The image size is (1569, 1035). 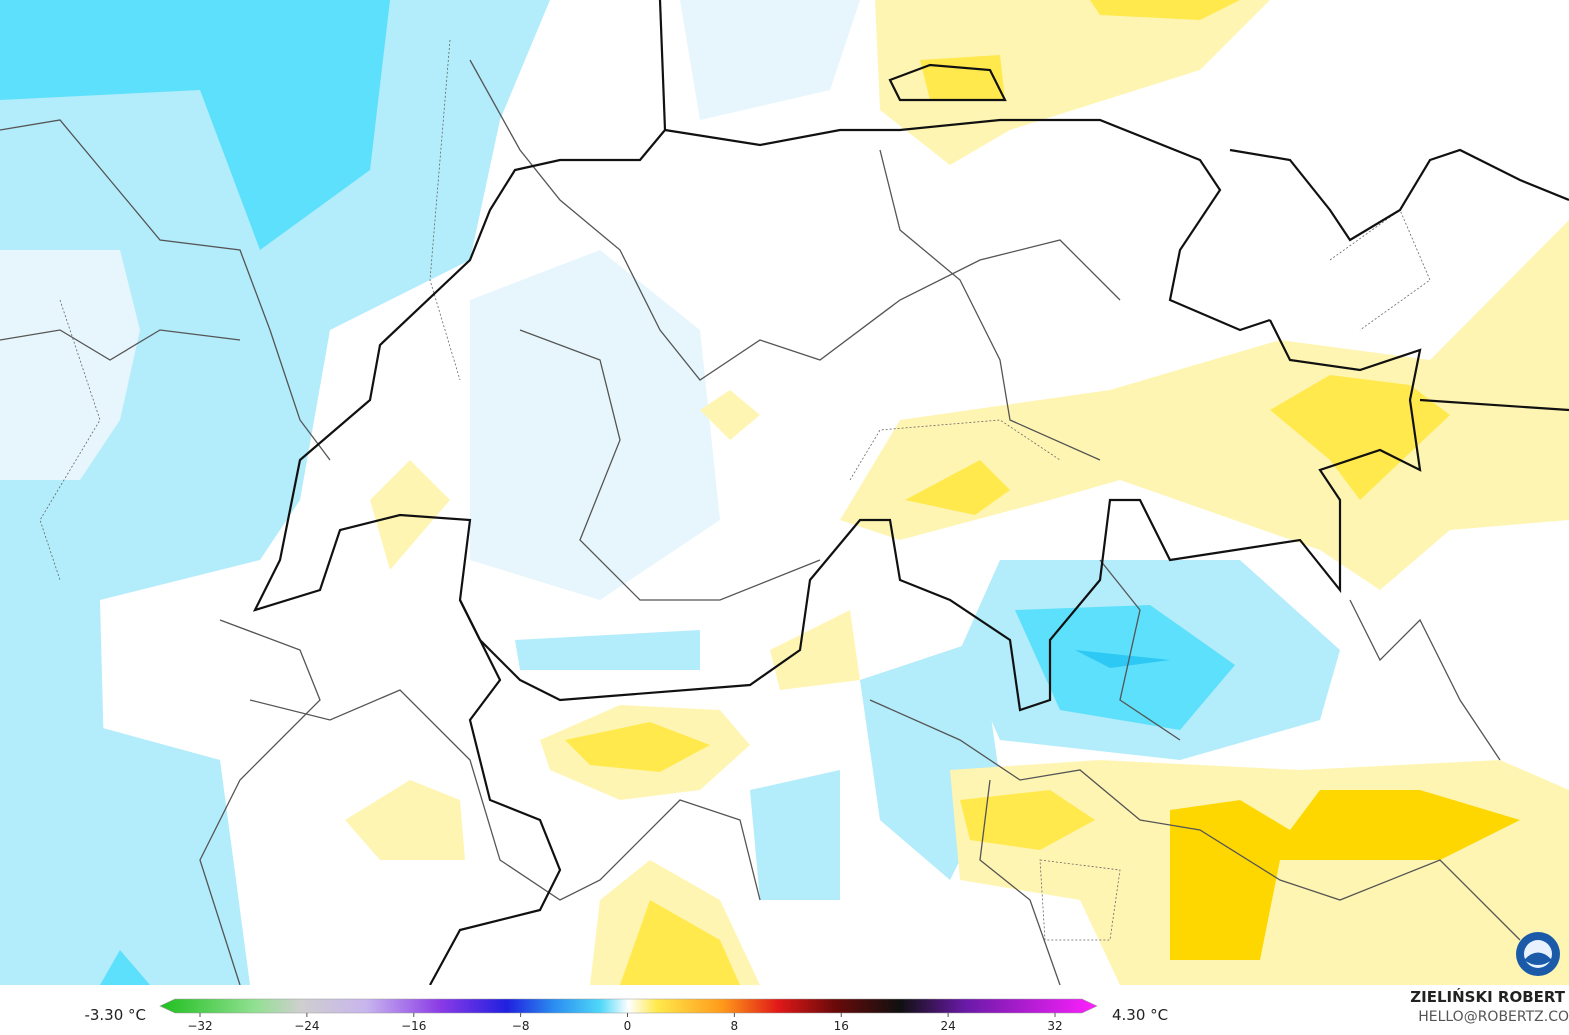 I want to click on credit-name: ZIELIŃSKI ROBERT, so click(x=1487, y=996).